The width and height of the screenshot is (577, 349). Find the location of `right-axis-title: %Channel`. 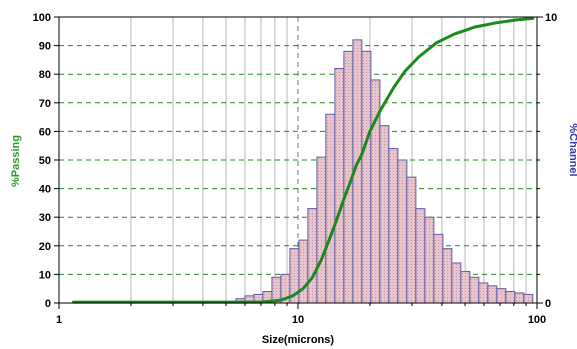

right-axis-title: %Channel is located at coordinates (572, 149).